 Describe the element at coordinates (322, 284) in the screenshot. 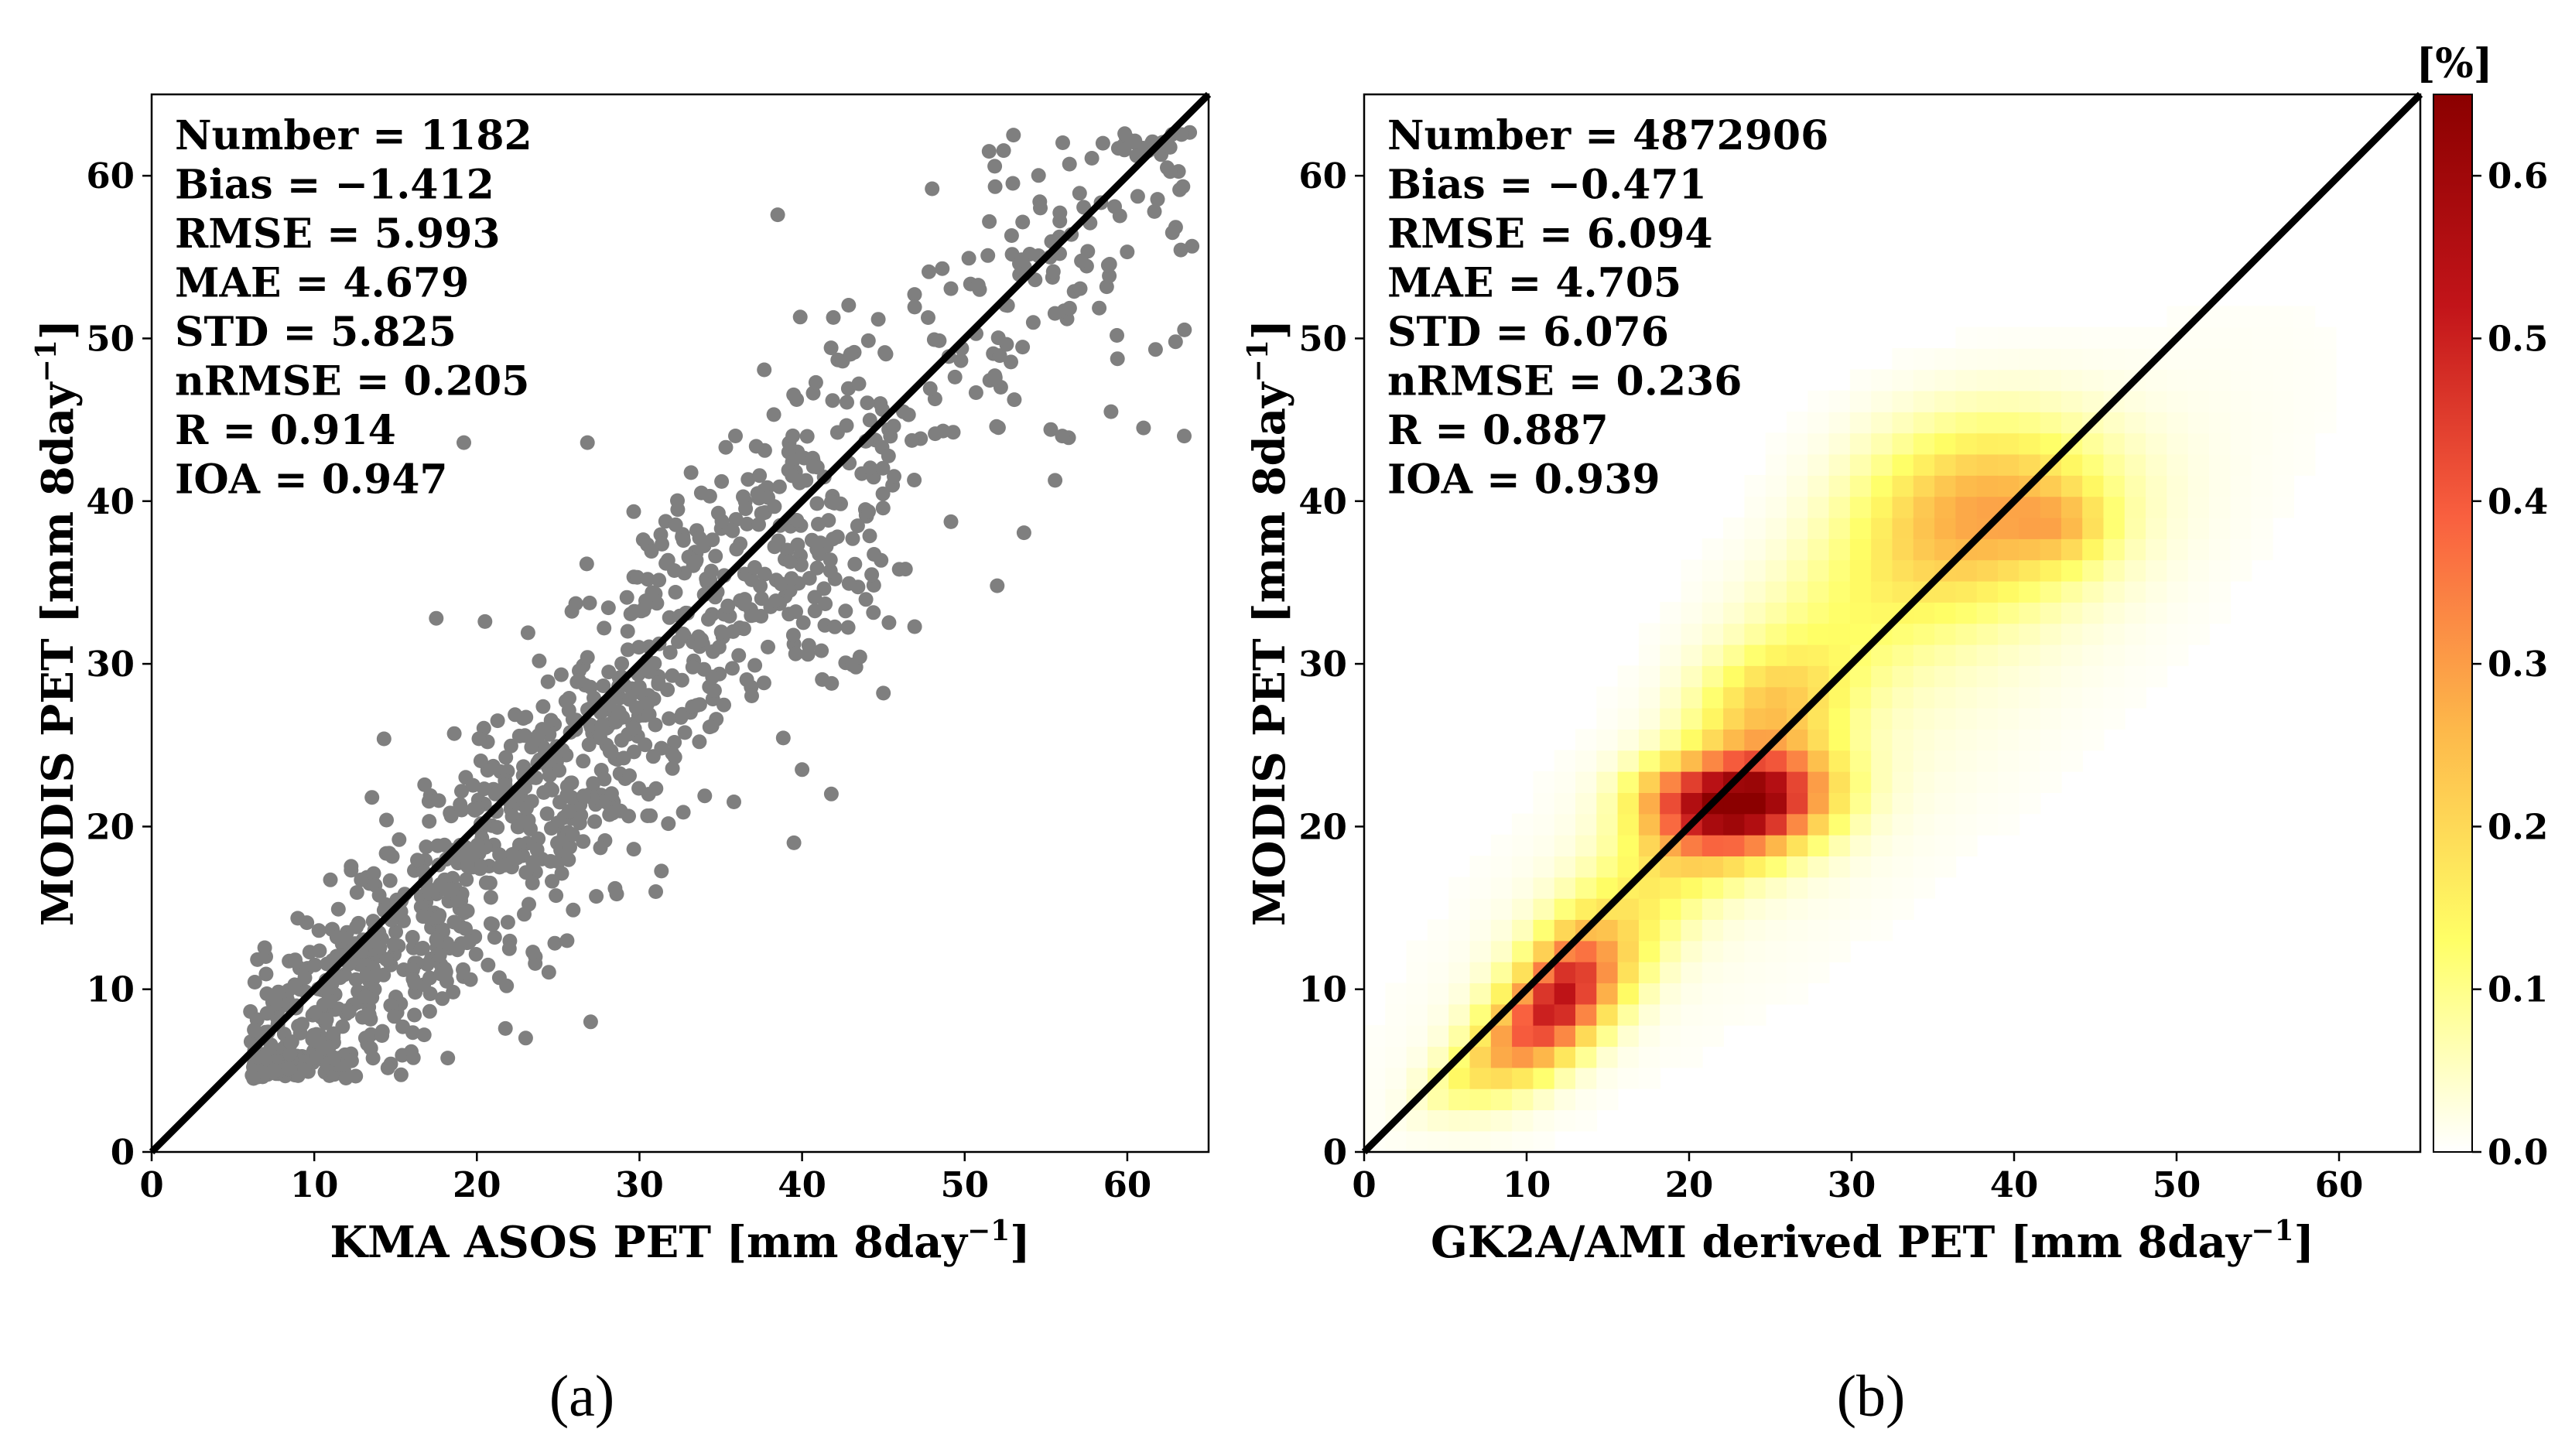

I see `stat-line: MAE = 4.679` at that location.